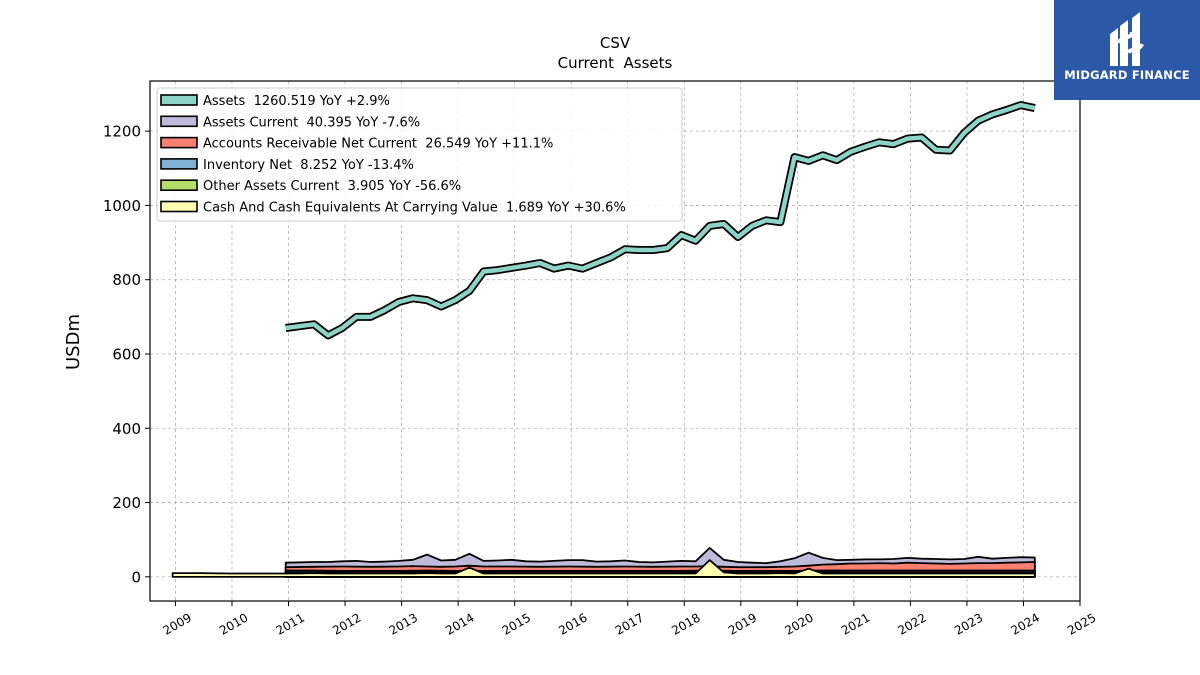 The image size is (1200, 675). Describe the element at coordinates (126, 355) in the screenshot. I see `y-tick-label: 600` at that location.